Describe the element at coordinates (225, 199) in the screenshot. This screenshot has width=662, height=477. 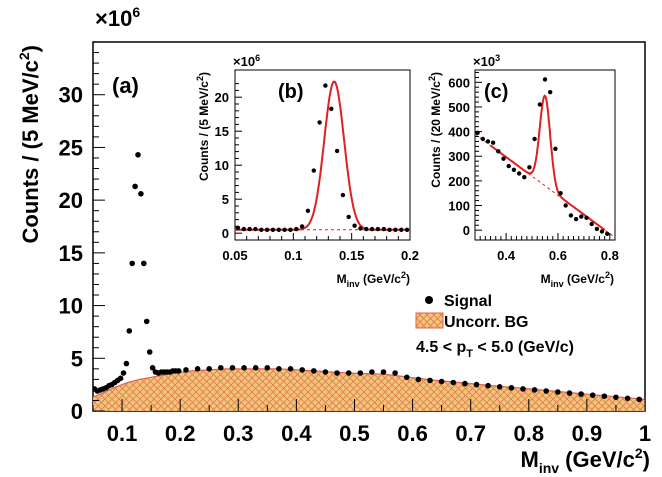
I see `inset-b-y-tick-label: 5` at that location.